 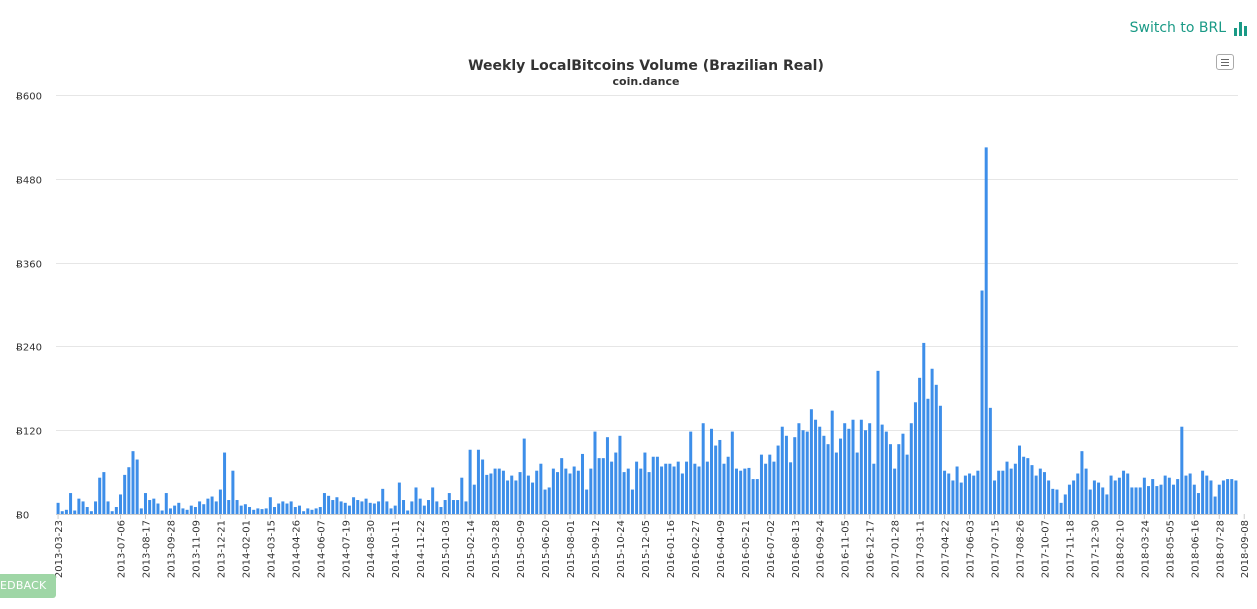 What do you see at coordinates (29, 181) in the screenshot?
I see `y-tick-label: Ƀ480` at bounding box center [29, 181].